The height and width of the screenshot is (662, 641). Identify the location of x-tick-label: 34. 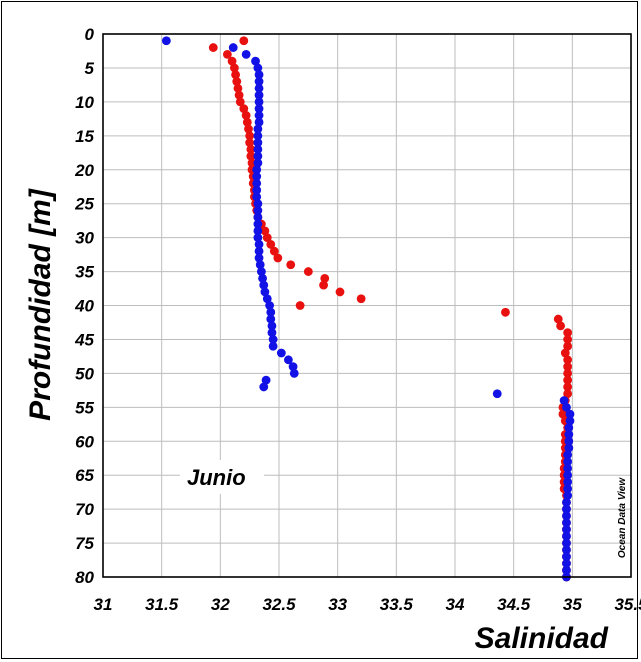
(455, 604).